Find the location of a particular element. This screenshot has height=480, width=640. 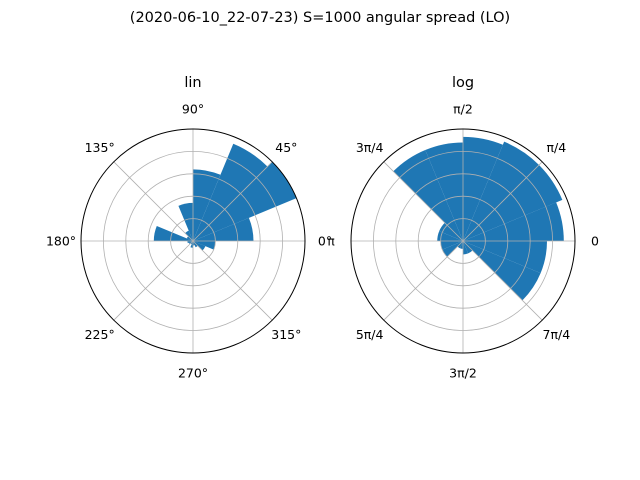

log-angle-label-6: 3π/2 is located at coordinates (463, 373).